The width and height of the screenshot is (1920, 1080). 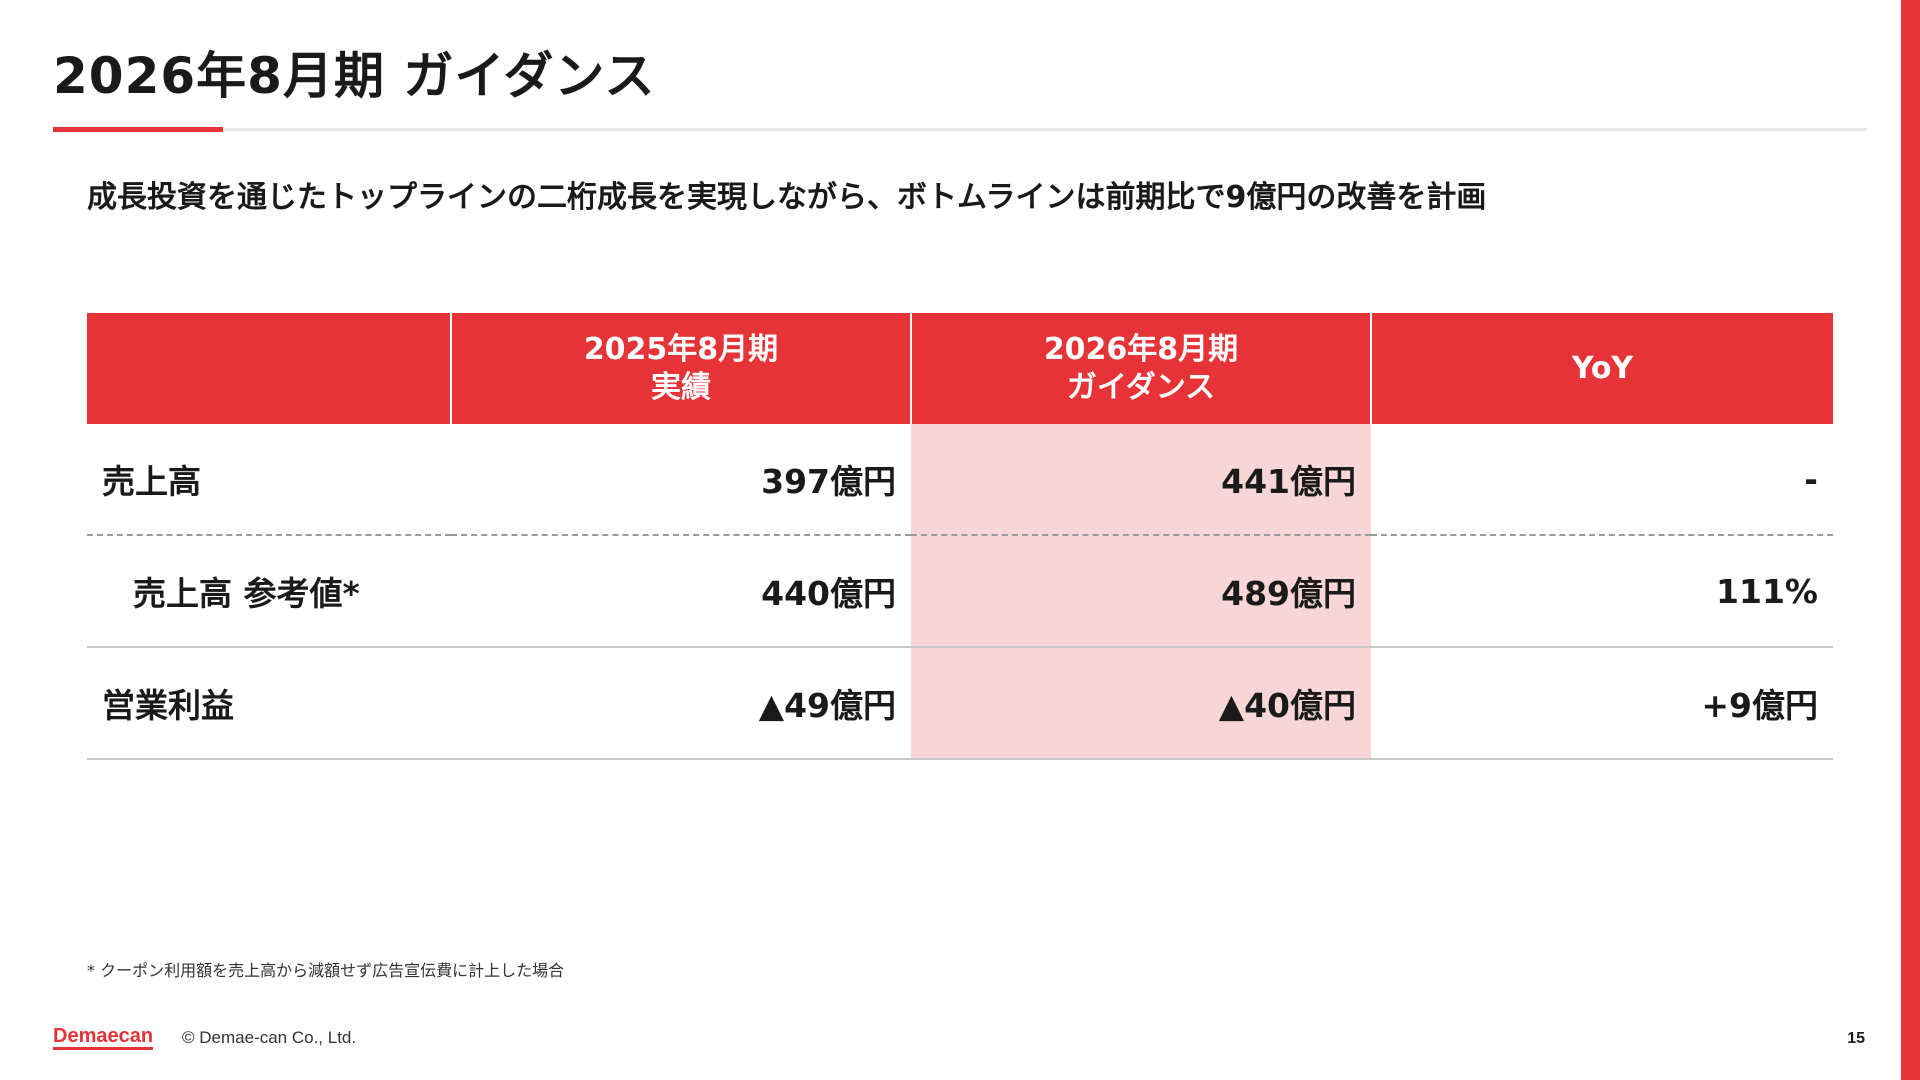 I want to click on title-underline-accent, so click(x=138, y=129).